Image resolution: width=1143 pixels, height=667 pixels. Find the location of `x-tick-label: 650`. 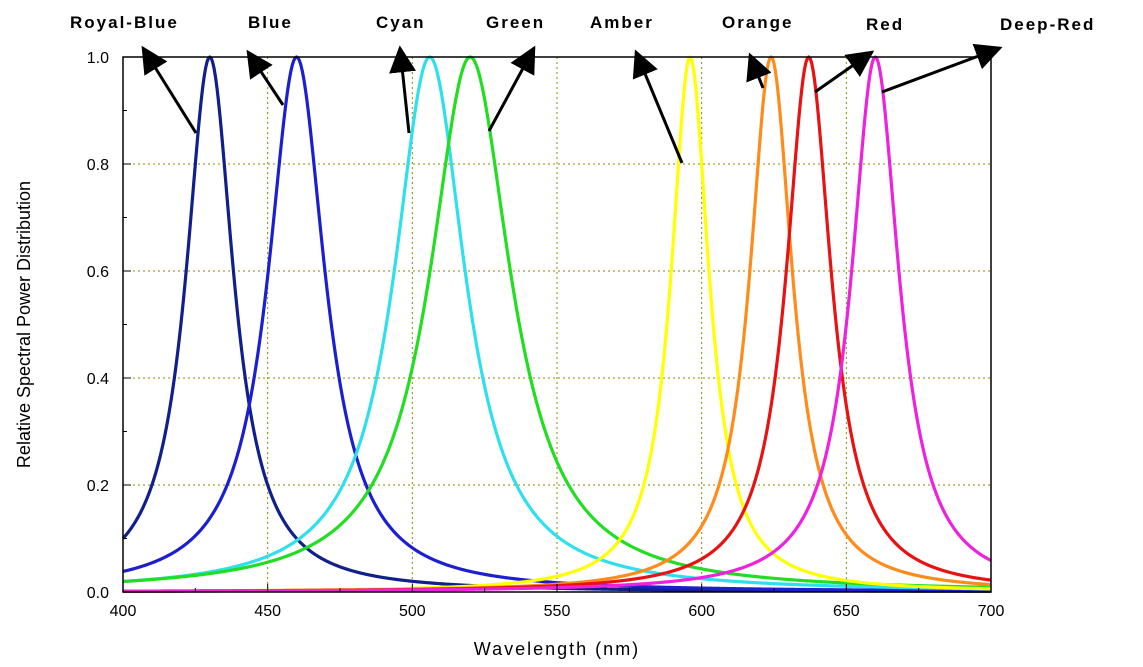

x-tick-label: 650 is located at coordinates (846, 611).